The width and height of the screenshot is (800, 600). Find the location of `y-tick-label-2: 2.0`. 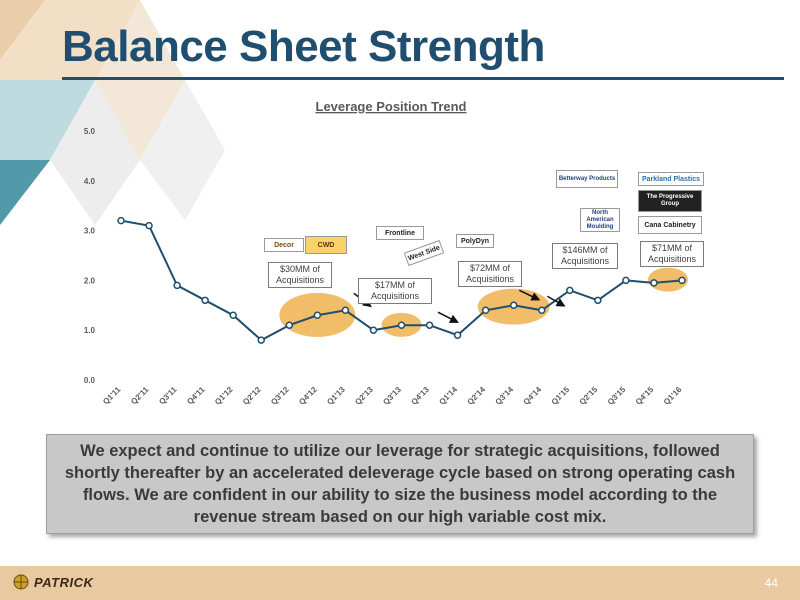

y-tick-label-2: 2.0 is located at coordinates (90, 280).